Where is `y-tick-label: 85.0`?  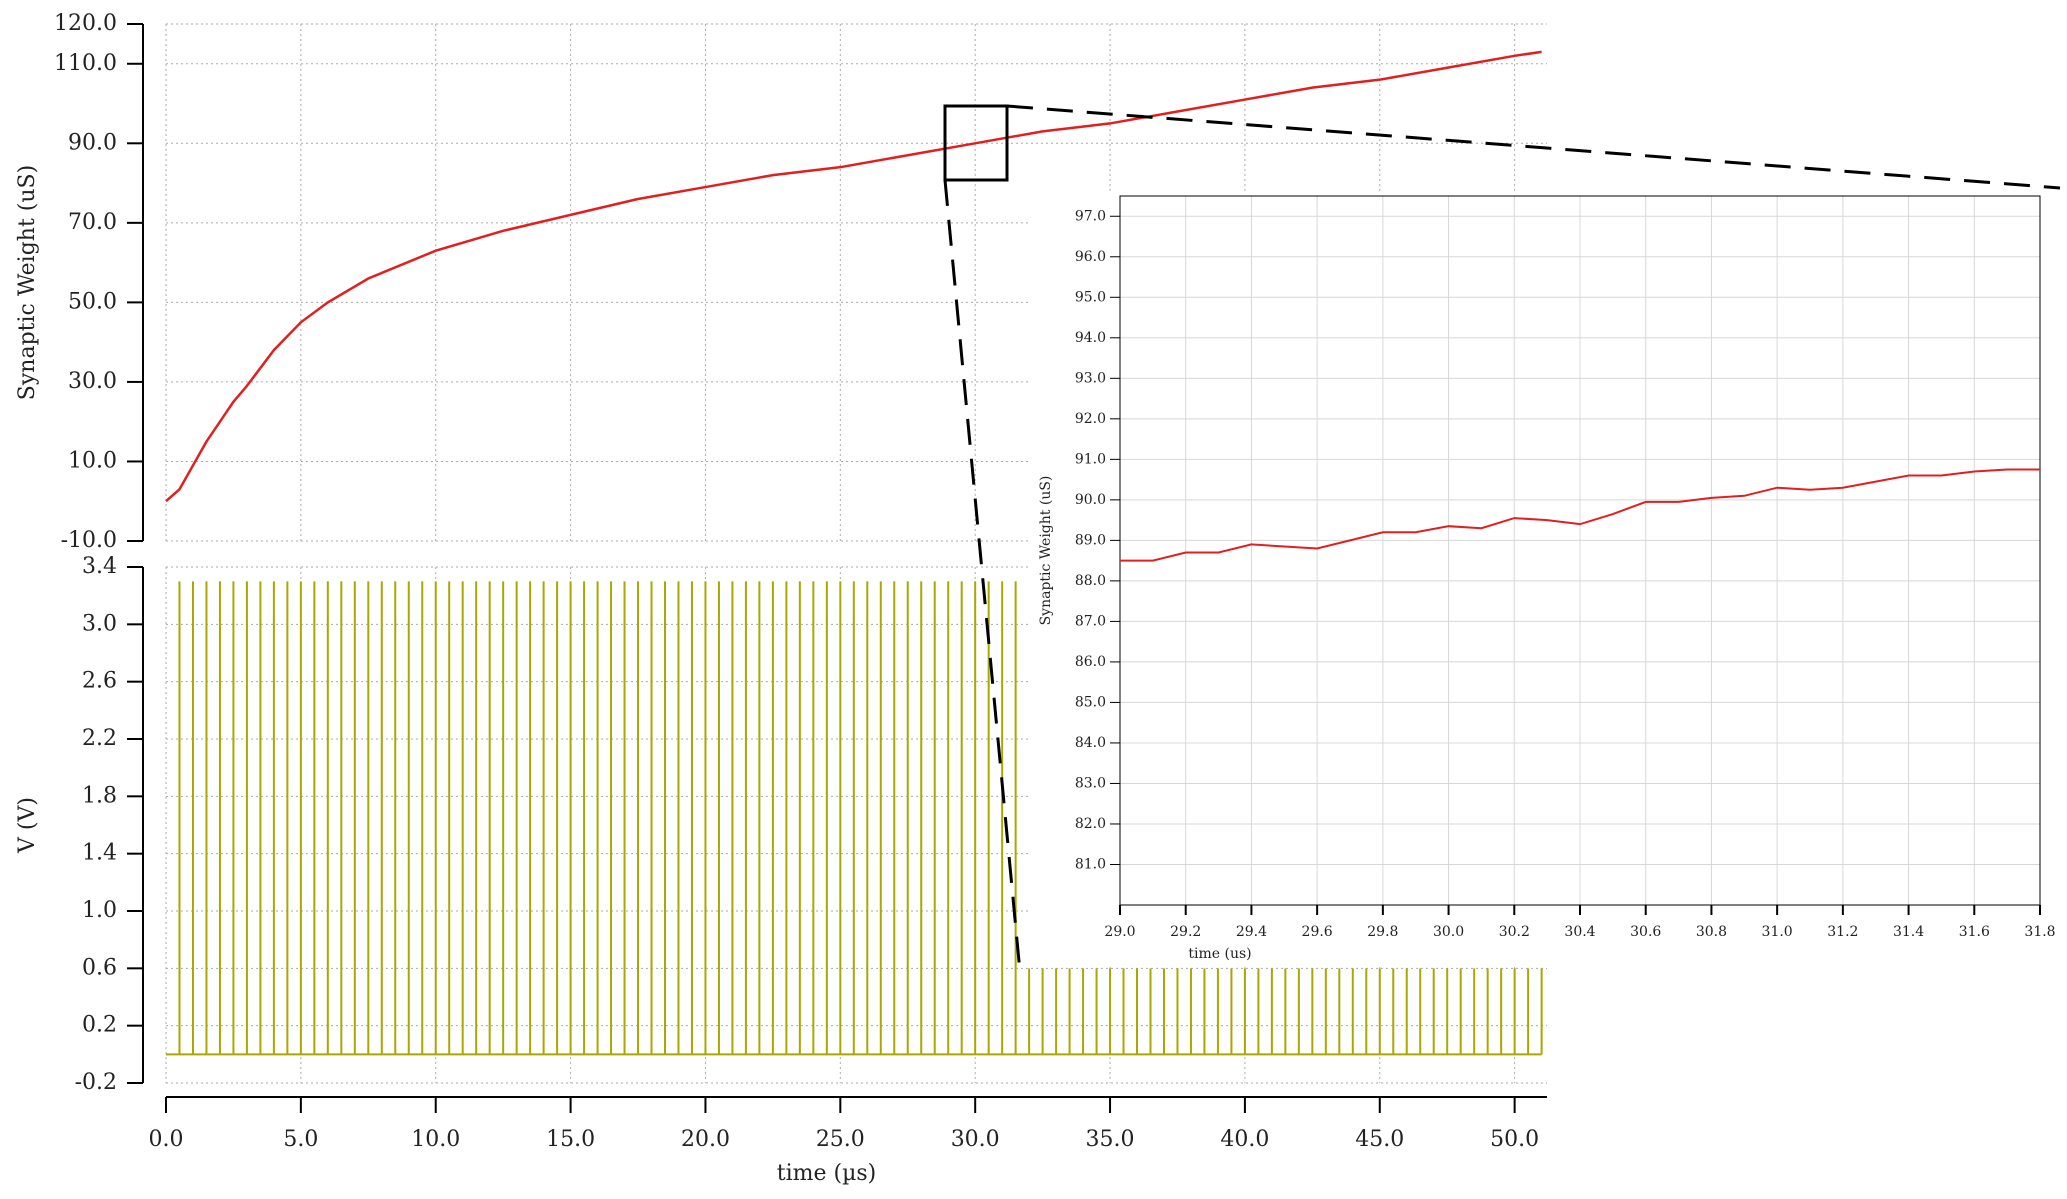
y-tick-label: 85.0 is located at coordinates (1090, 702).